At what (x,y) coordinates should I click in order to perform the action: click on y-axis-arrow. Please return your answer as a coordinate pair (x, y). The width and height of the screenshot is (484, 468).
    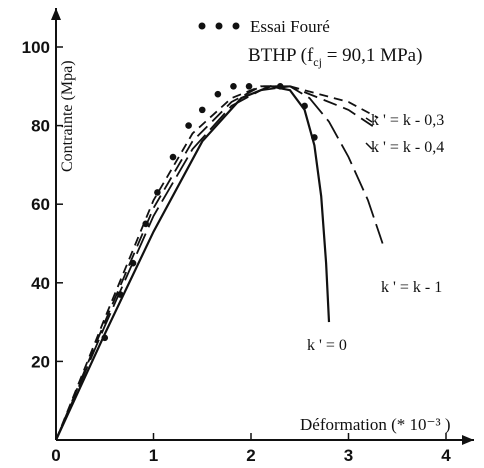
    Looking at the image, I should click on (56, 14).